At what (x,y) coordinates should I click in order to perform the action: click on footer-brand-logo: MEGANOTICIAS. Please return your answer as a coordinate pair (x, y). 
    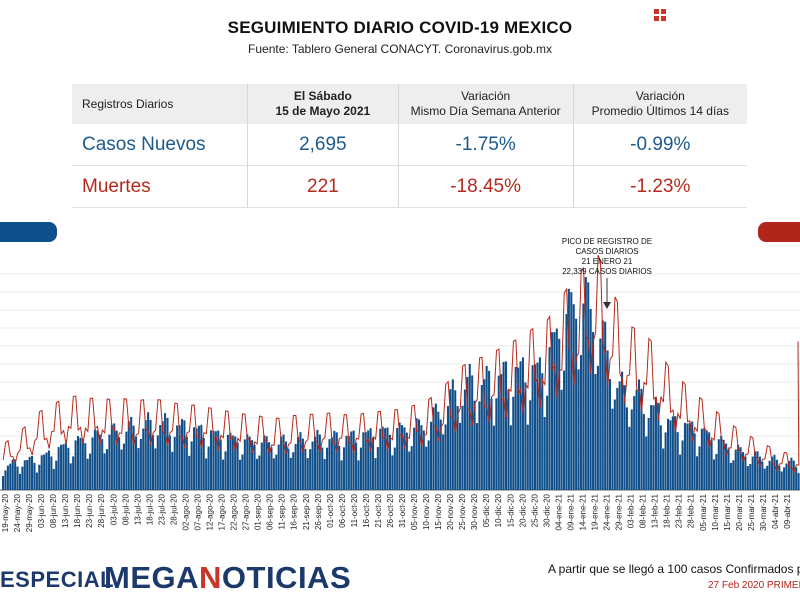
    Looking at the image, I should click on (227, 578).